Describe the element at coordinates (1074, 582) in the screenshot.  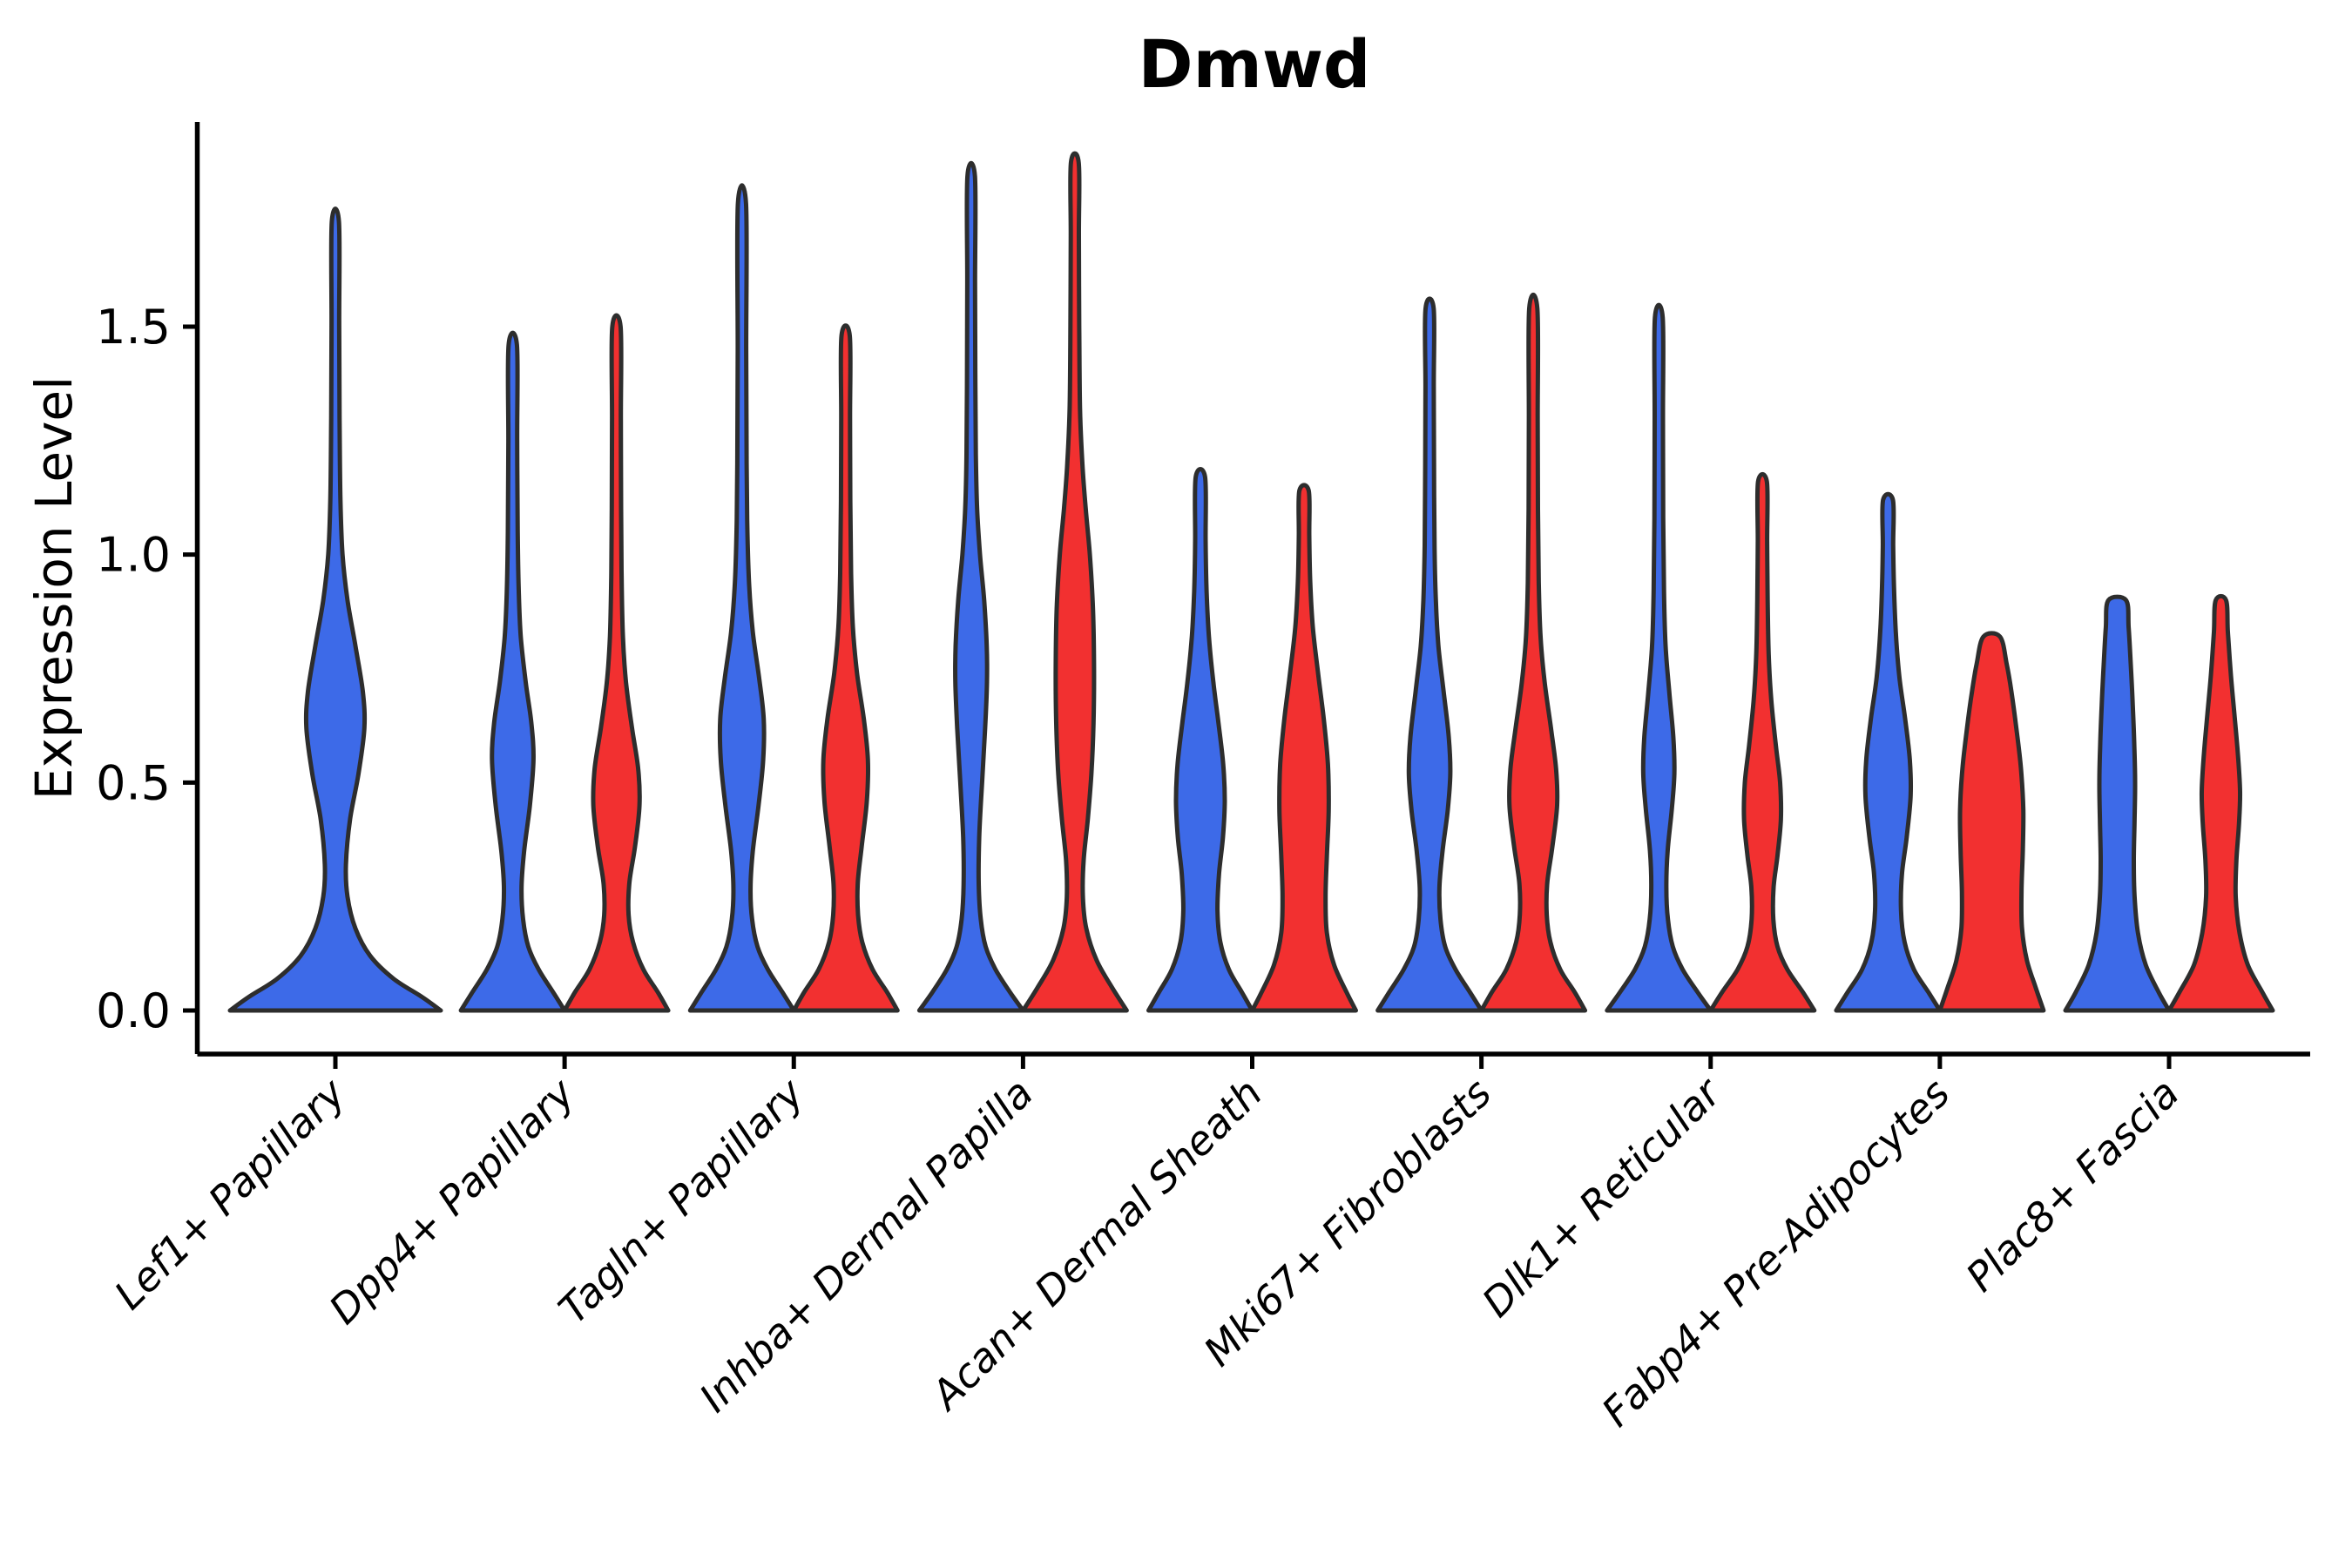
I see `violin-inhba-dermal-papilla-red` at that location.